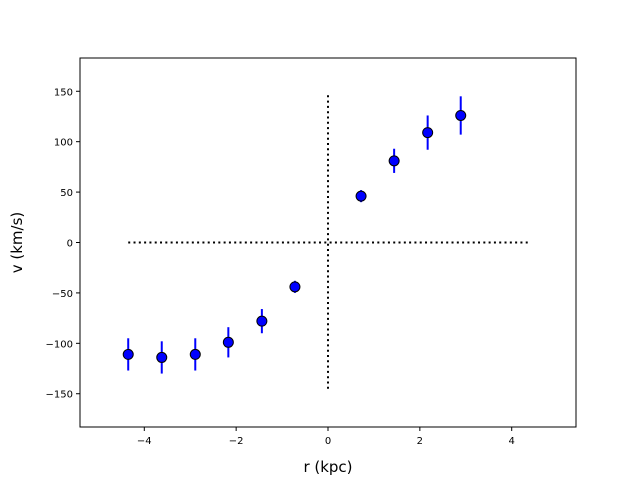 The image size is (640, 480). What do you see at coordinates (63, 92) in the screenshot?
I see `y-tick-label: 150` at bounding box center [63, 92].